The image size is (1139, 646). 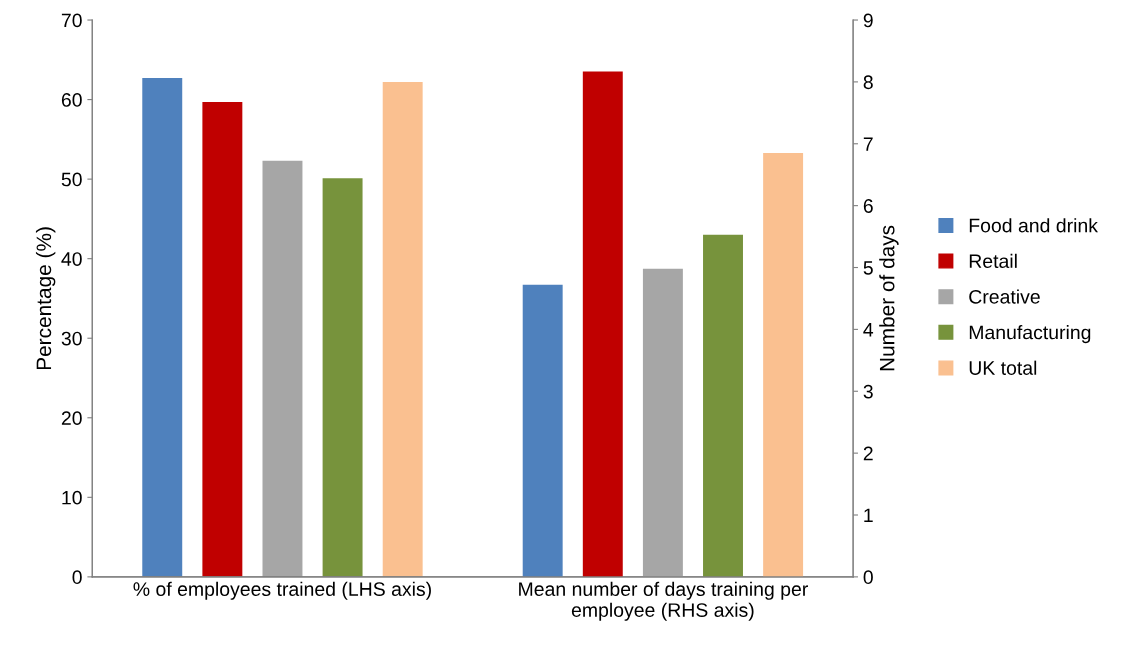 I want to click on y-tick-label: 50, so click(x=71, y=179).